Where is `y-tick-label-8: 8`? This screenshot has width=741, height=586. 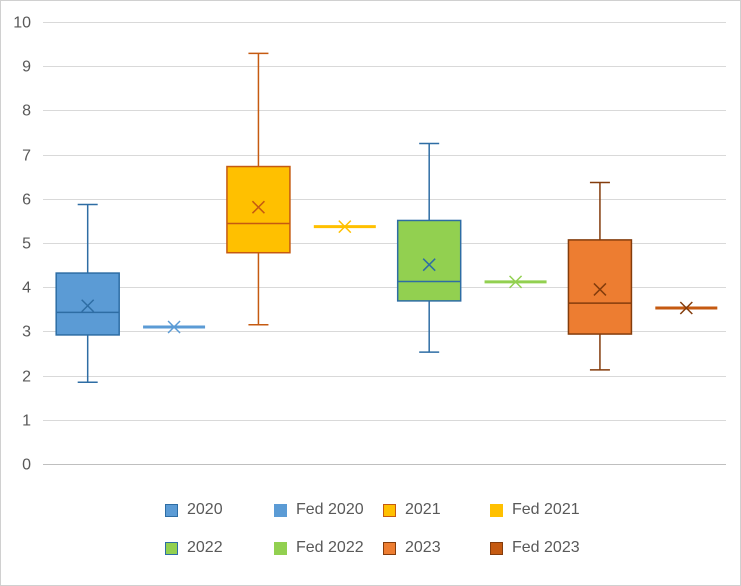
y-tick-label-8: 8 is located at coordinates (26, 111).